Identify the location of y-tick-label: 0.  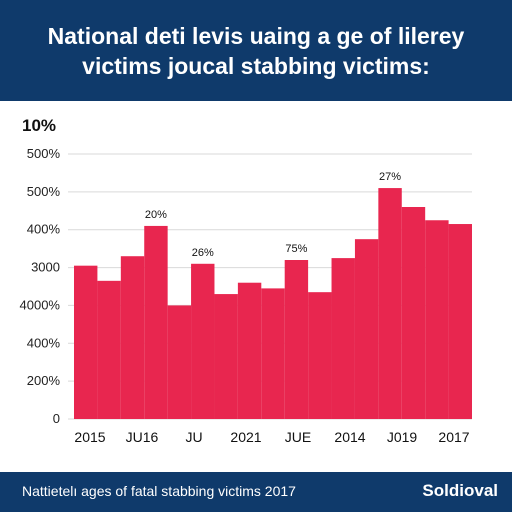
(56, 418).